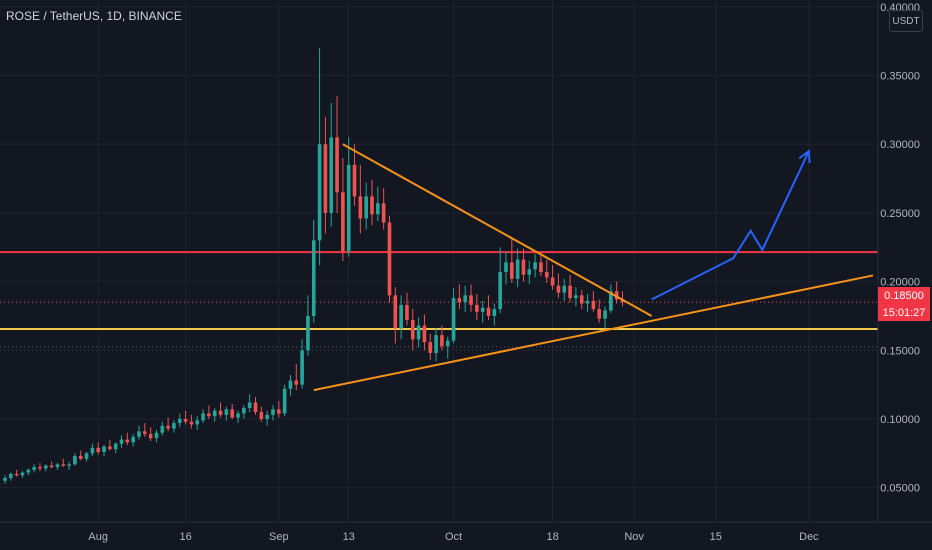 Image resolution: width=932 pixels, height=550 pixels. I want to click on time-tick-label: 13, so click(349, 537).